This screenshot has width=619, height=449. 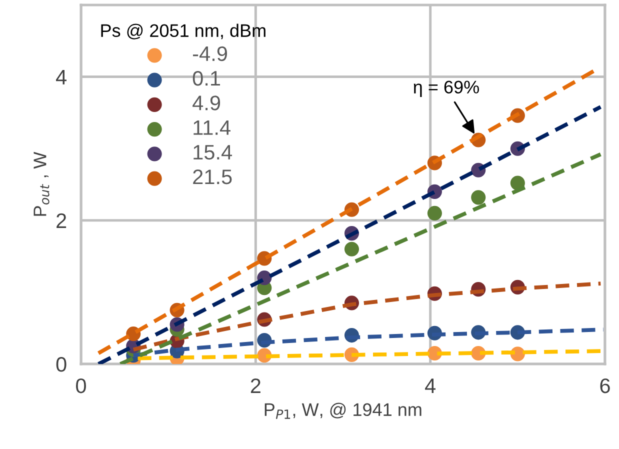 What do you see at coordinates (61, 77) in the screenshot?
I see `y-tick-label: 4` at bounding box center [61, 77].